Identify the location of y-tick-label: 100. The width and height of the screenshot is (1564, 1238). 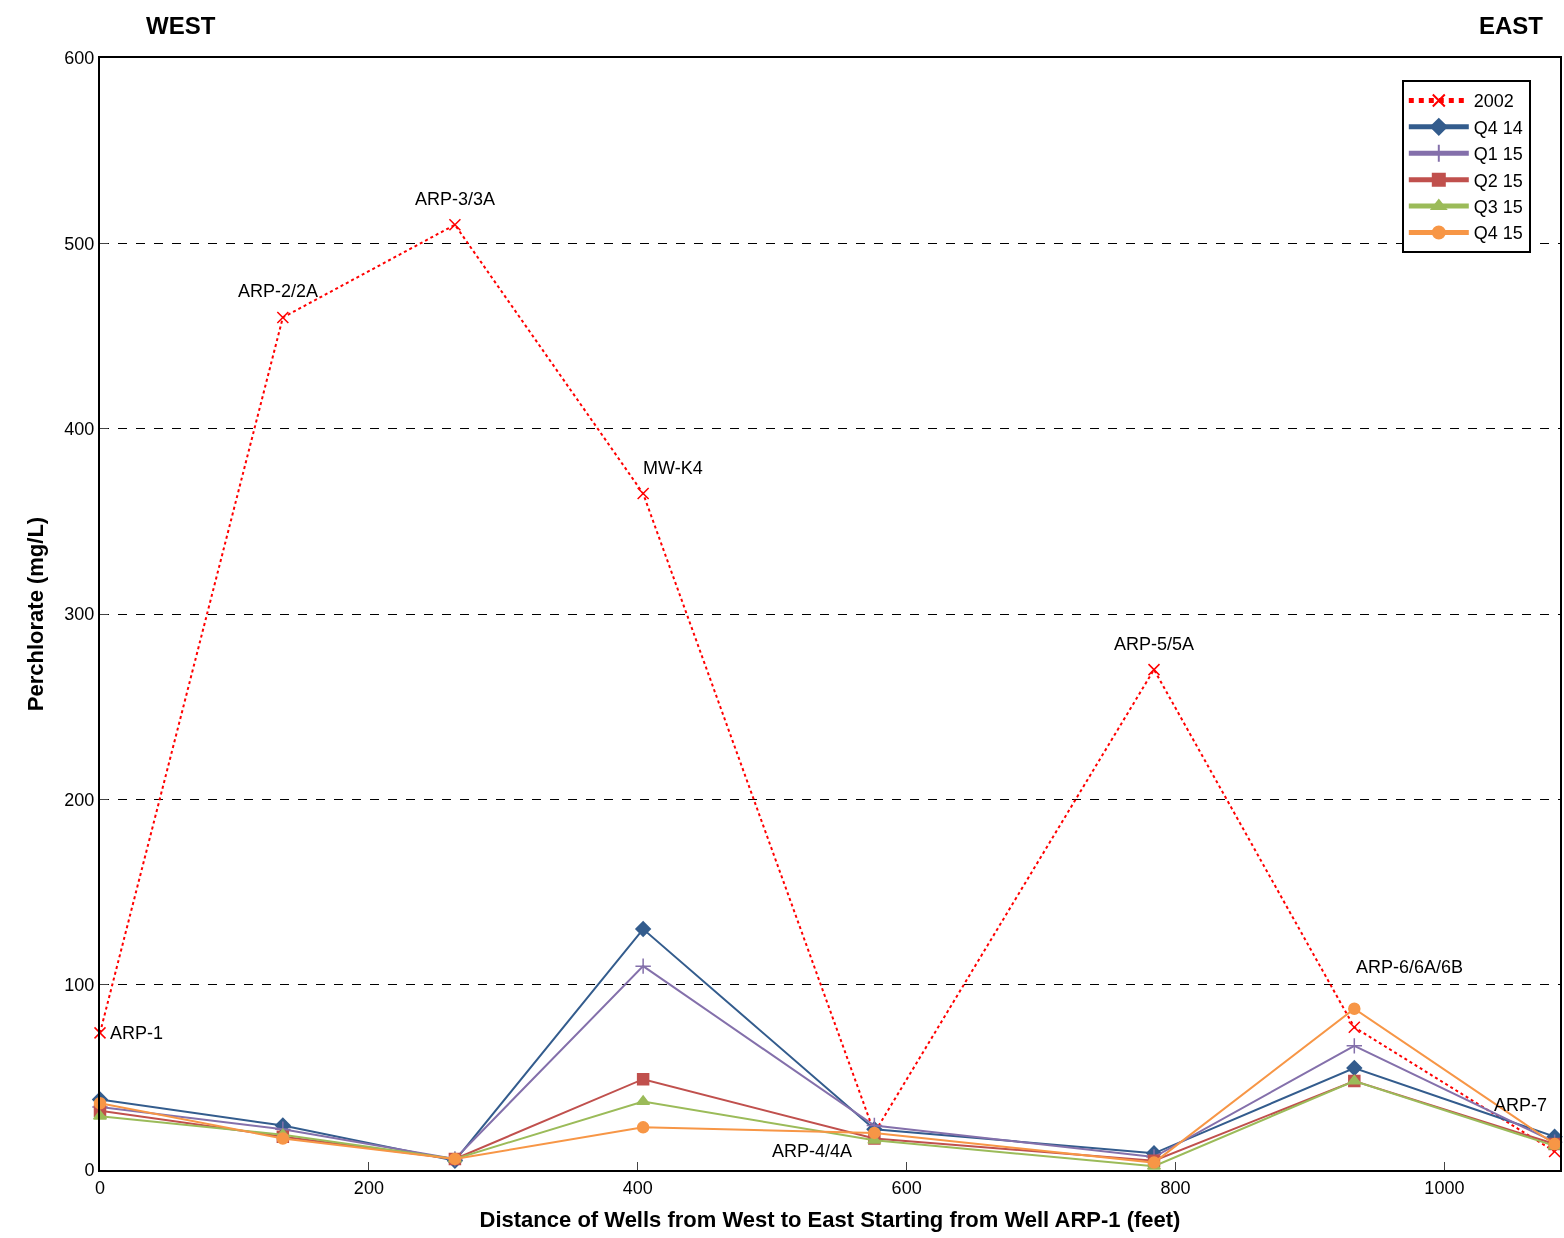
(79, 984).